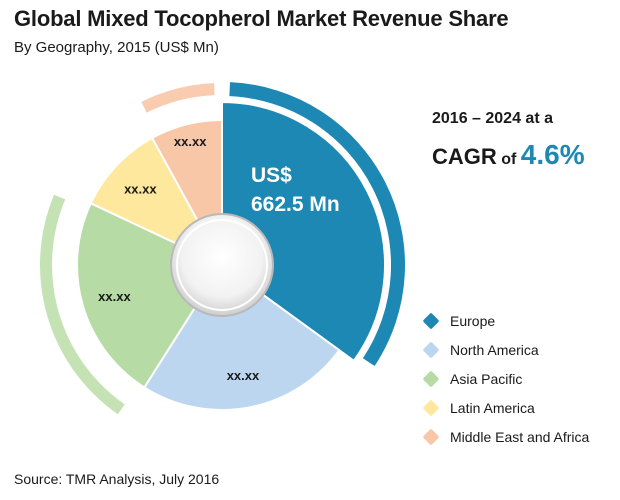  I want to click on legend-item: North America, so click(505, 349).